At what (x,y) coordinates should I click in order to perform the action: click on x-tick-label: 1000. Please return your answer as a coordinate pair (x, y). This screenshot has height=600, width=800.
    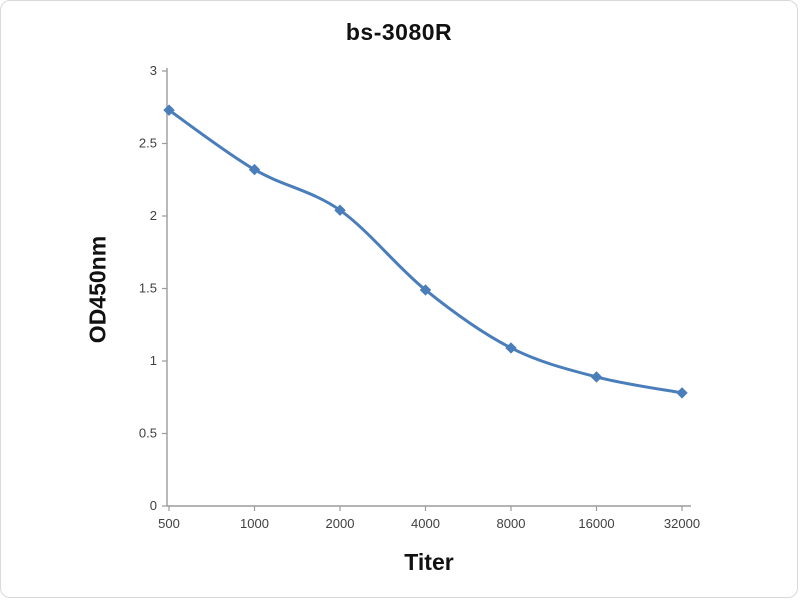
    Looking at the image, I should click on (254, 523).